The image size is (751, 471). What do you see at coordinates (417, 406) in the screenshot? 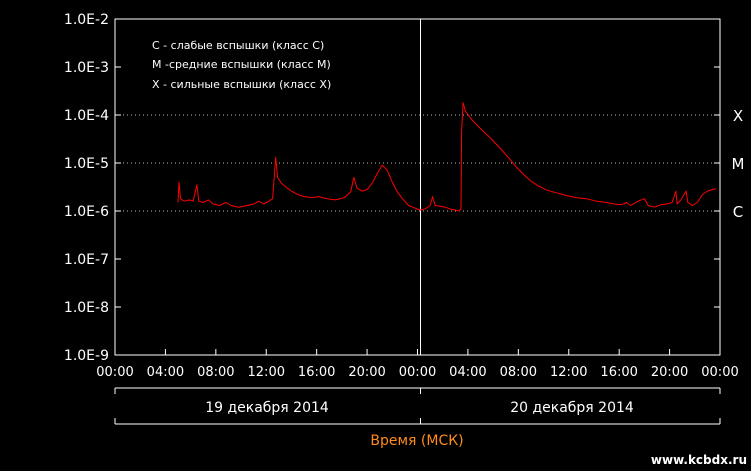
I see `date-band` at bounding box center [417, 406].